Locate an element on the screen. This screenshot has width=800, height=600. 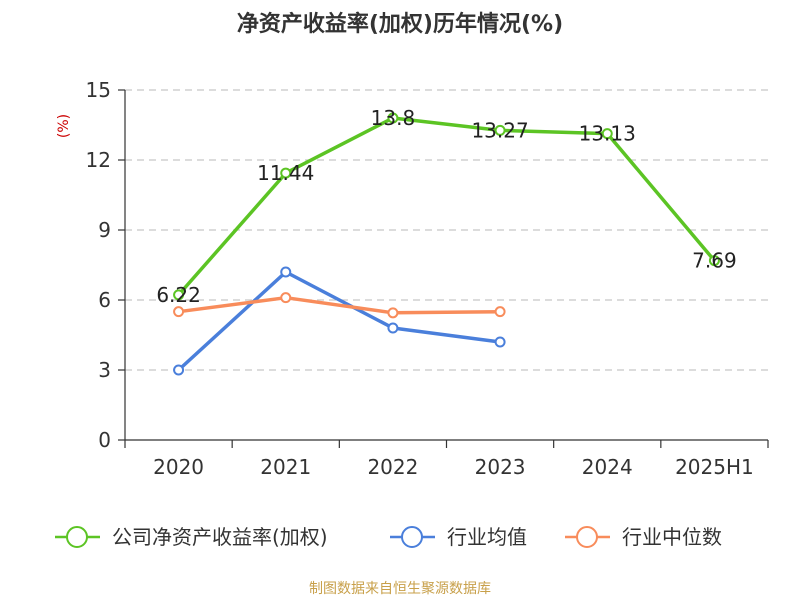
y-tick-label-0: 0 is located at coordinates (104, 440).